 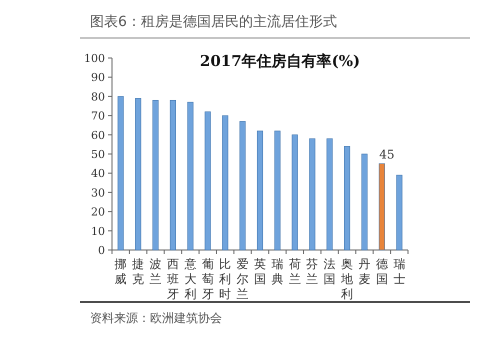 What do you see at coordinates (387, 155) in the screenshot?
I see `data-label: 45` at bounding box center [387, 155].